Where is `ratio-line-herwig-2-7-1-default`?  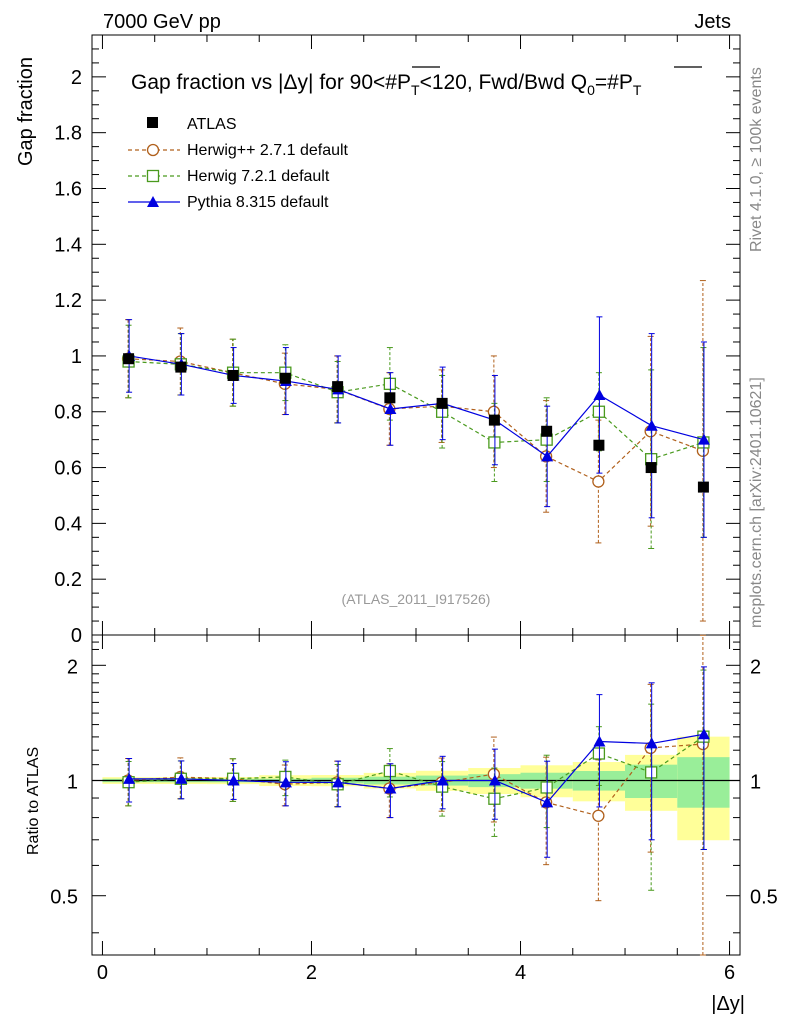 ratio-line-herwig-2-7-1-default is located at coordinates (415, 780).